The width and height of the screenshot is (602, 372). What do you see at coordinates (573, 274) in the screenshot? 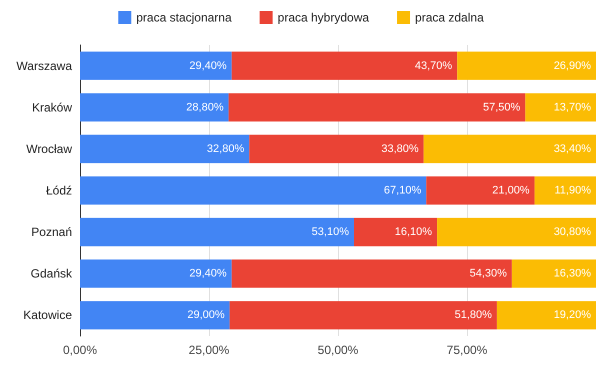
I see `data-label: 16,30%` at bounding box center [573, 274].